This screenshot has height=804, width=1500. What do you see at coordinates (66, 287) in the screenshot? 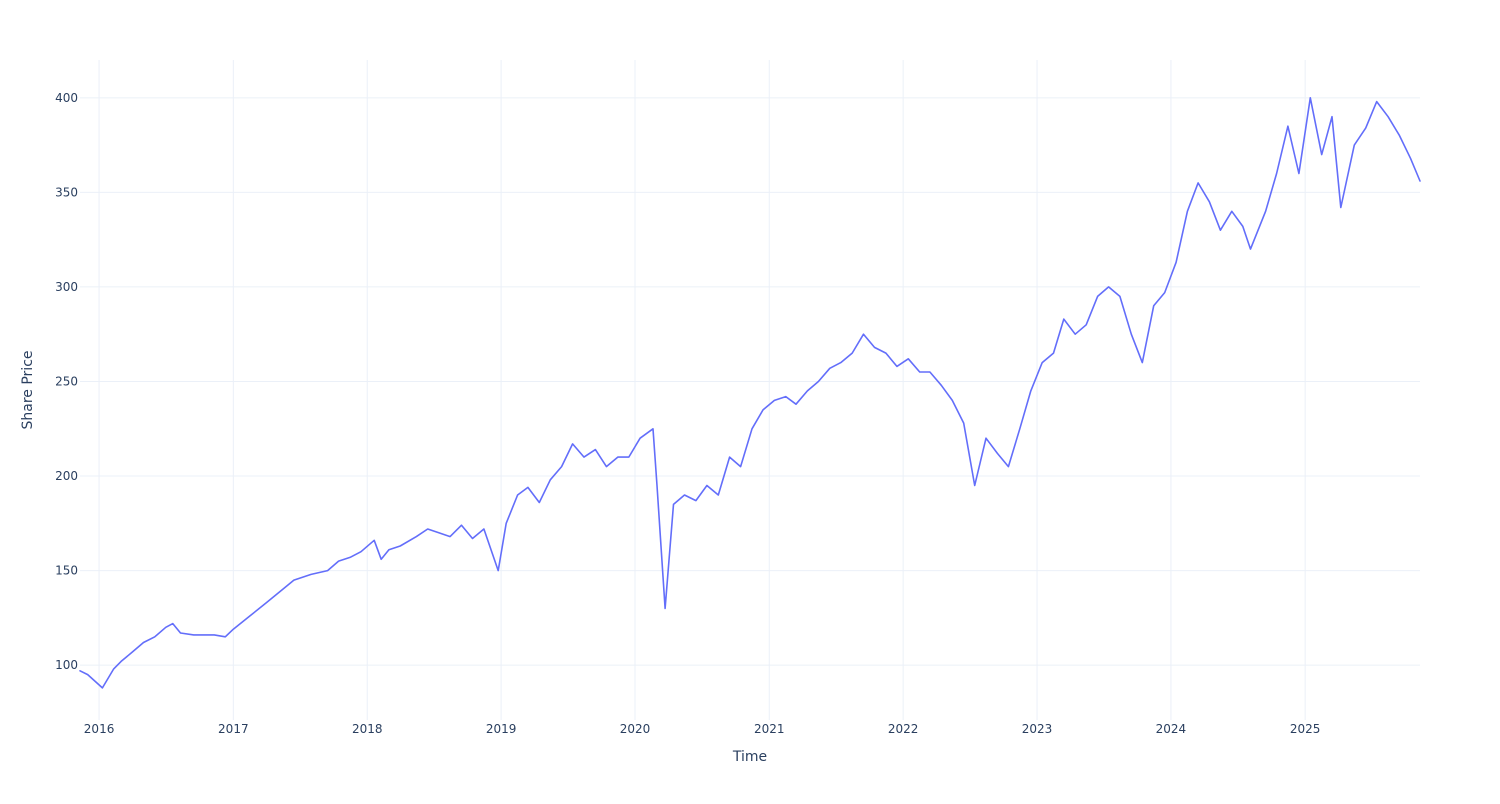
I see `y-tick-label: 300` at bounding box center [66, 287].